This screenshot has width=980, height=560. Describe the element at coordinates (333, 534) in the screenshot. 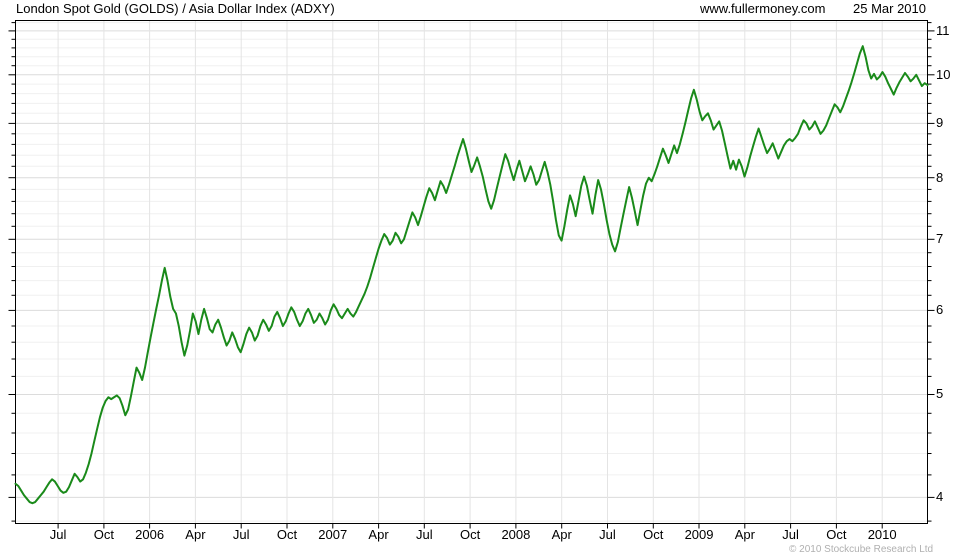

I see `x-axis-tick-label: 2007` at that location.